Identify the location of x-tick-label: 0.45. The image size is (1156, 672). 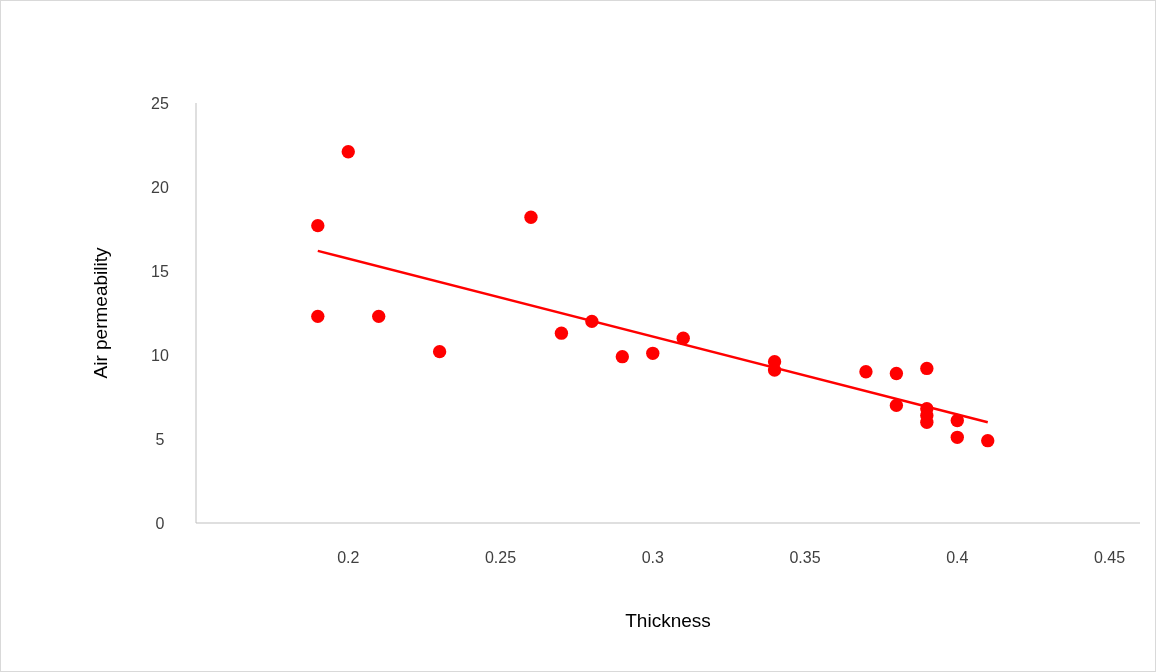
(1109, 557).